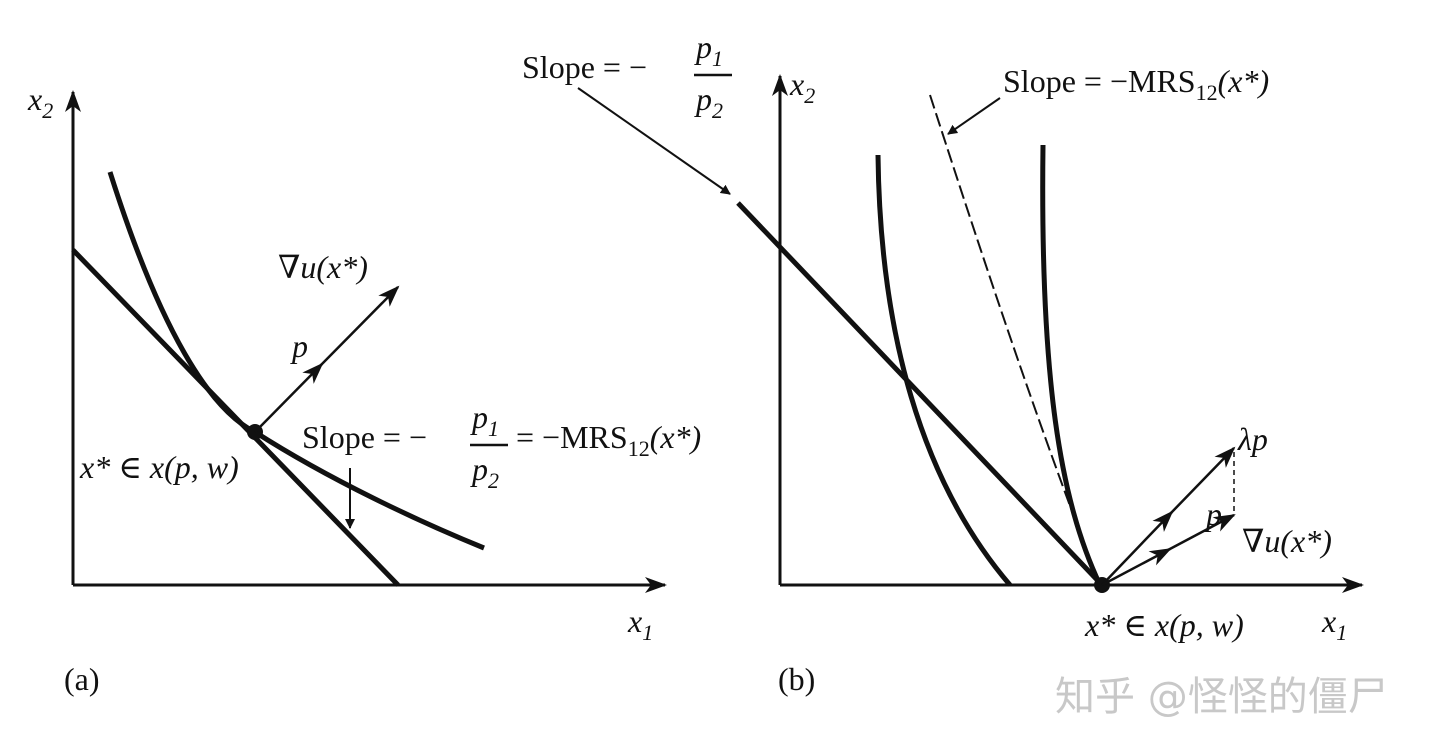  I want to click on panel-label: (a), so click(82, 679).